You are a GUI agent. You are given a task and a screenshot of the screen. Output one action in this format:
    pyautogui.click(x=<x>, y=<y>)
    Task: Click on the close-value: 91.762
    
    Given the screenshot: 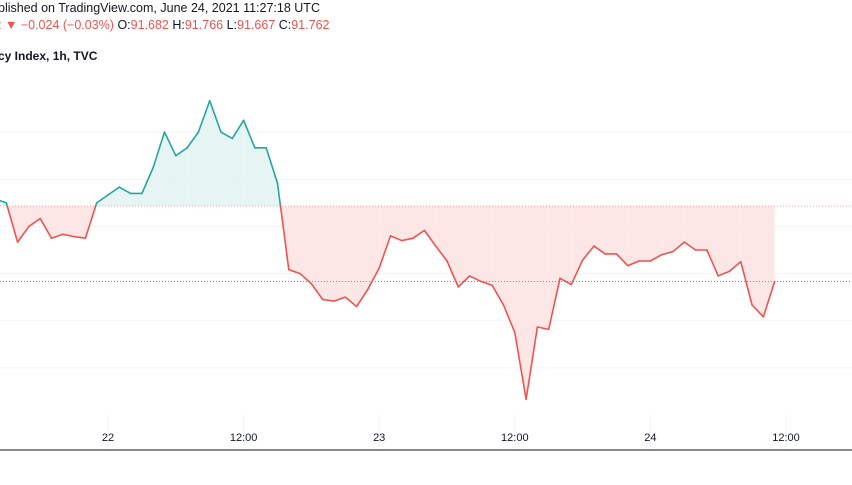 What is the action you would take?
    pyautogui.click(x=310, y=25)
    